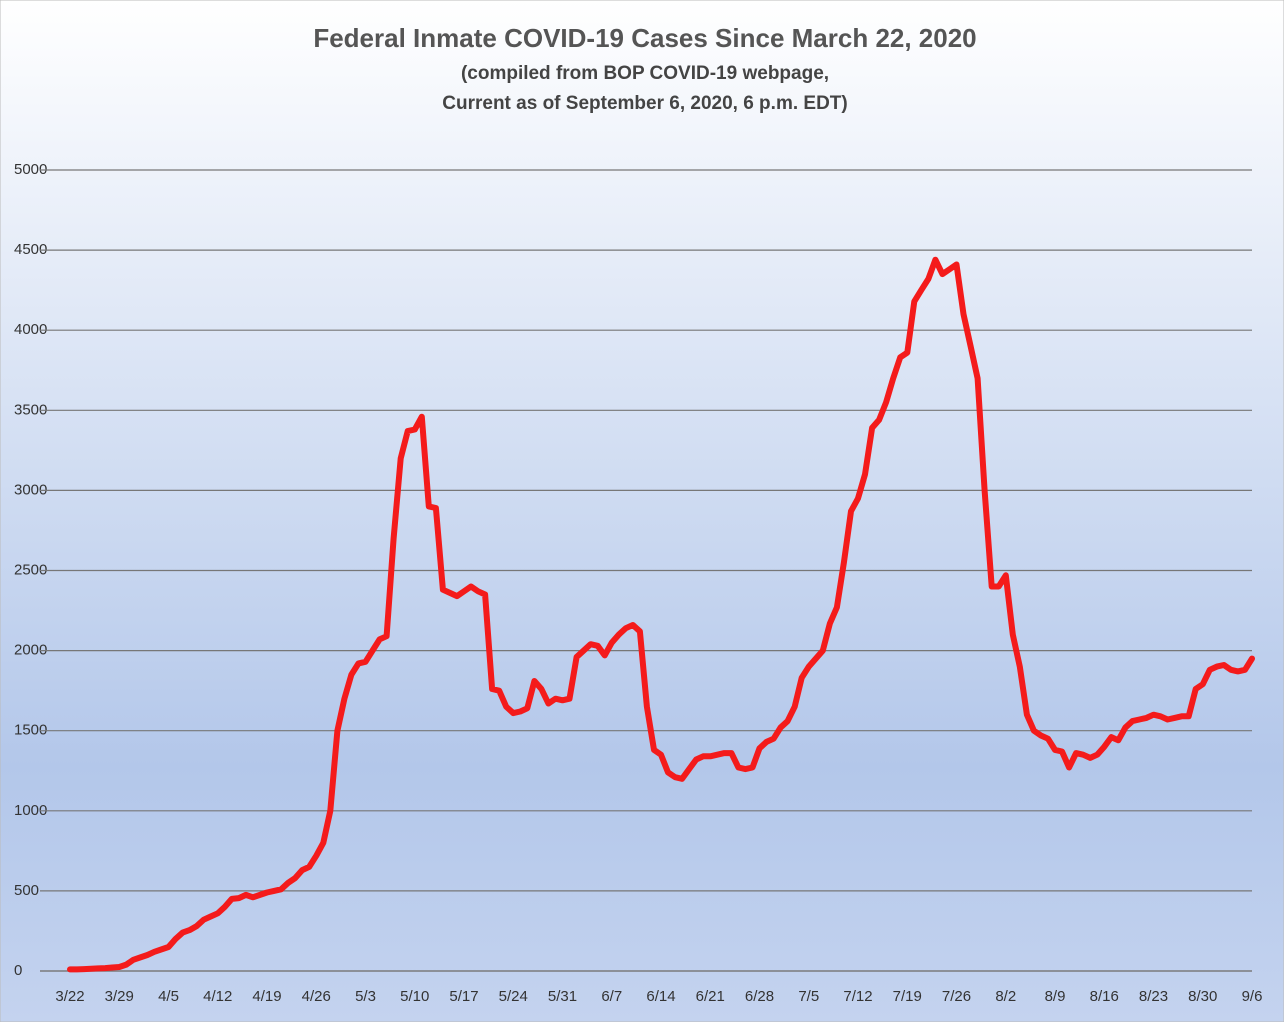  What do you see at coordinates (1153, 996) in the screenshot?
I see `x-tick-label: 8/23` at bounding box center [1153, 996].